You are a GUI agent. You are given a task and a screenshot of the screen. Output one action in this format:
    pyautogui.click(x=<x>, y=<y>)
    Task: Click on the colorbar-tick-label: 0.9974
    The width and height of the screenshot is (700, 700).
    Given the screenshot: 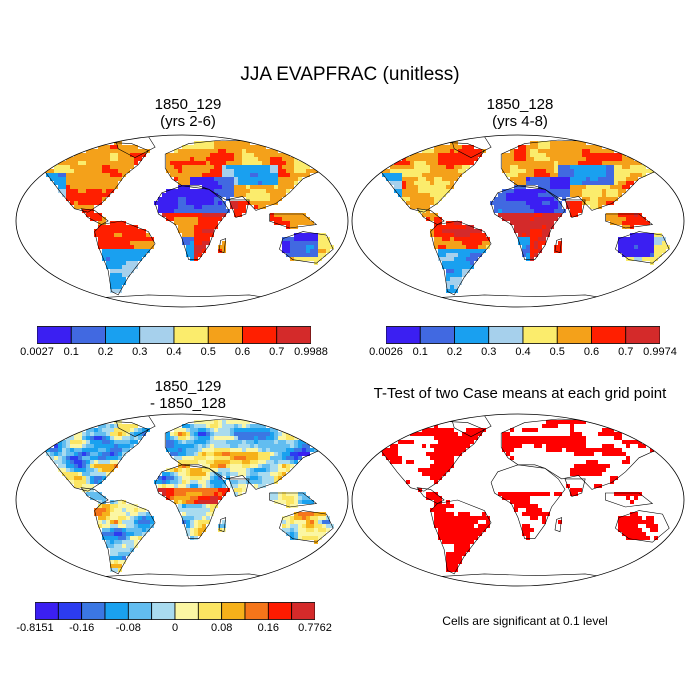 What is the action you would take?
    pyautogui.click(x=660, y=352)
    